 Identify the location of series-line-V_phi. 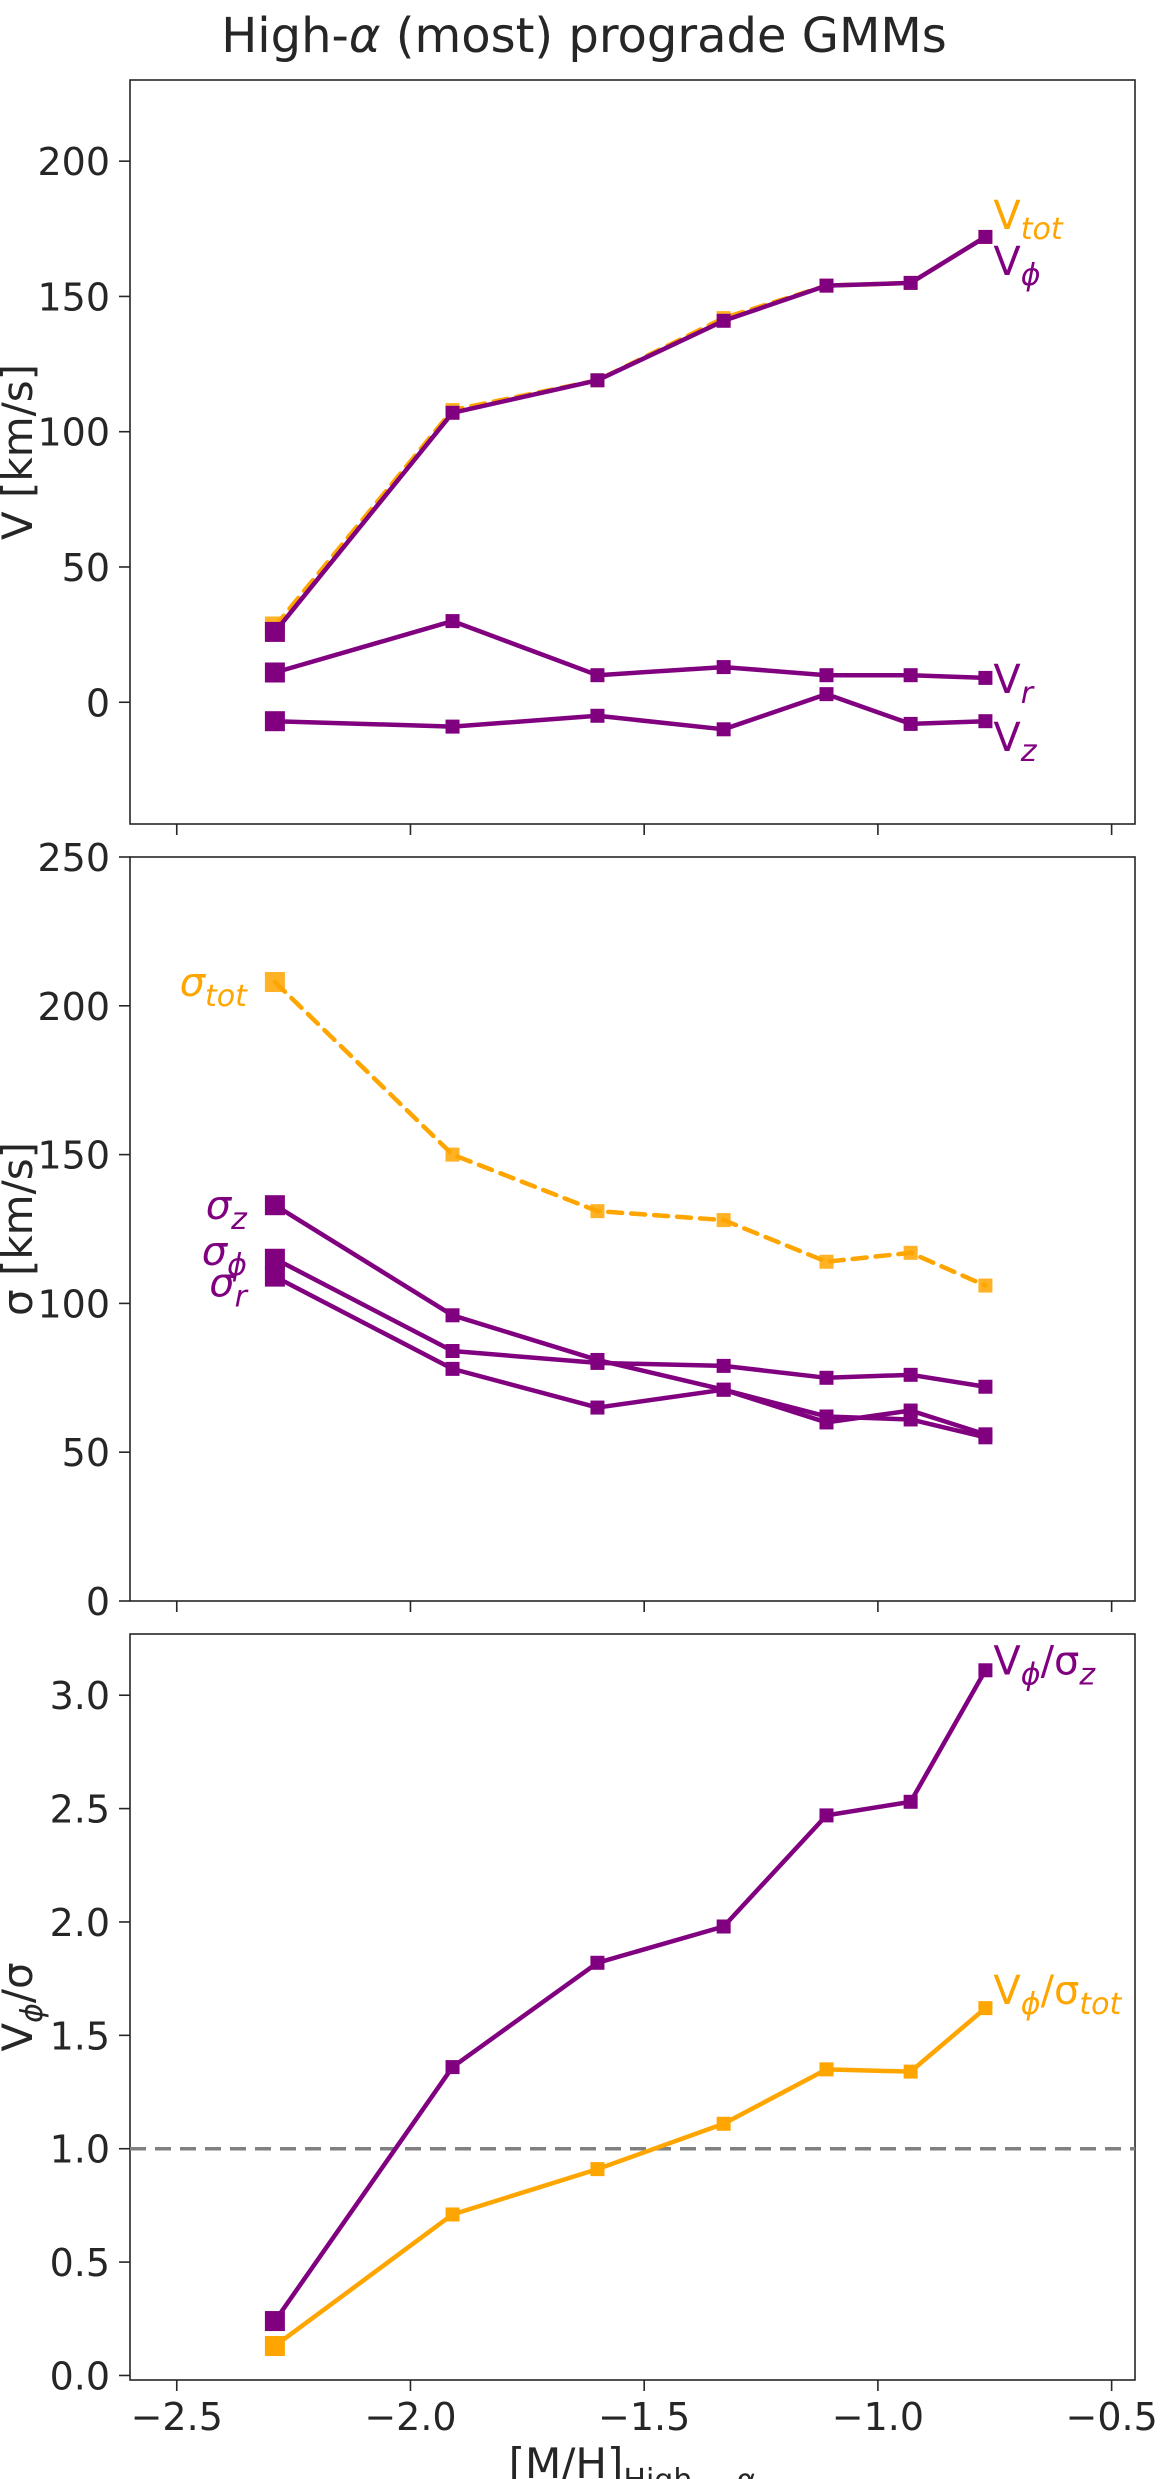
(630, 434).